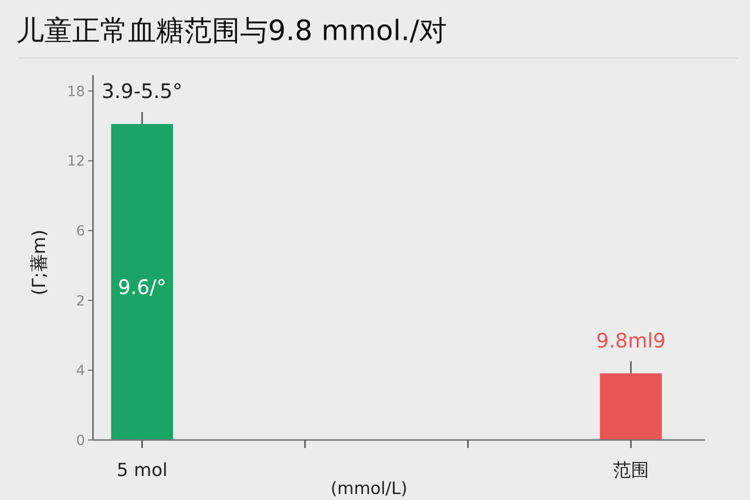 This screenshot has height=500, width=750. I want to click on text: 0, so click(80, 440).